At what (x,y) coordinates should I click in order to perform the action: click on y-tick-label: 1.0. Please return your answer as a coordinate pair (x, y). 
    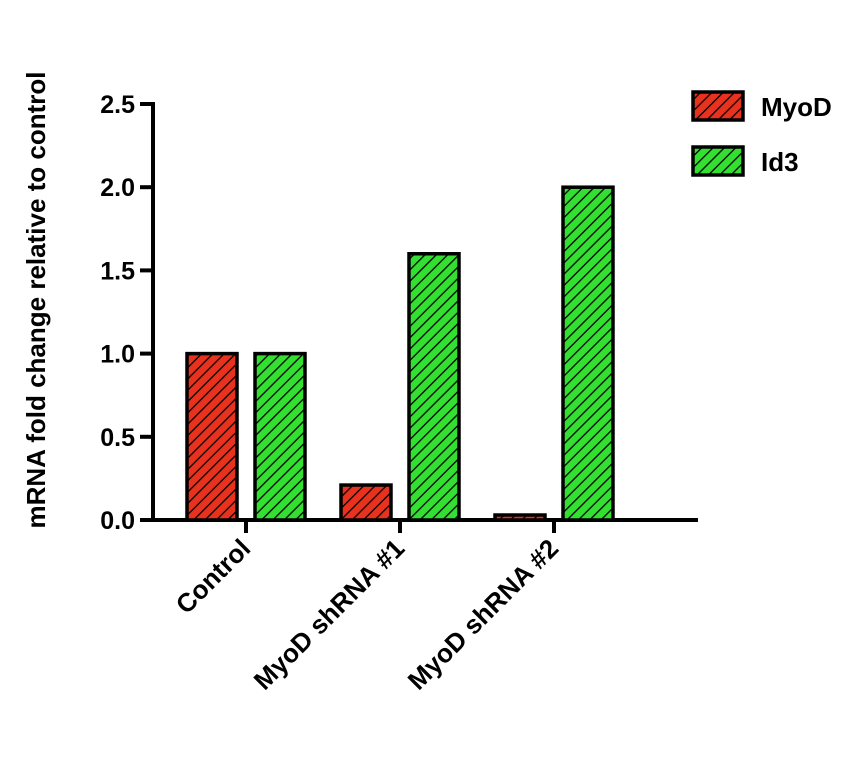
    Looking at the image, I should click on (117, 355).